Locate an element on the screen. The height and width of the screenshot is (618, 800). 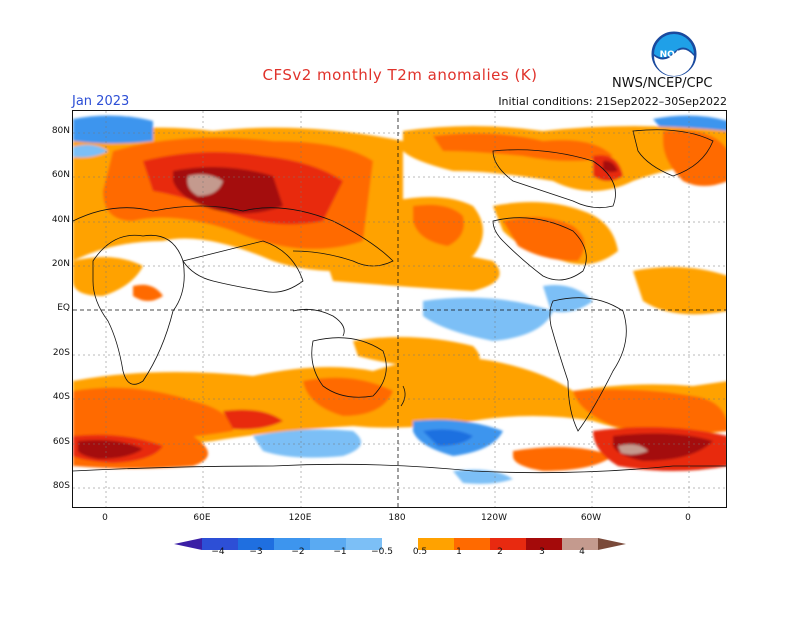
colorbar-tick: 2 is located at coordinates (500, 552).